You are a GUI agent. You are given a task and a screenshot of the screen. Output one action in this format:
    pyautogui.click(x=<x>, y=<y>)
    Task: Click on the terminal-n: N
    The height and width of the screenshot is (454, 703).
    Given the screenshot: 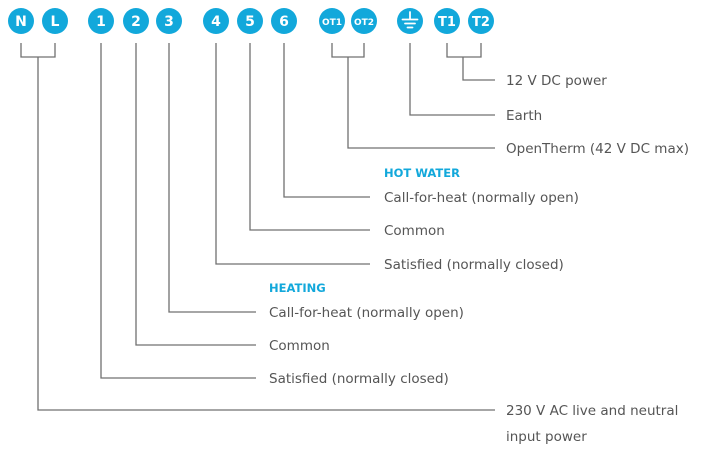 What is the action you would take?
    pyautogui.click(x=21, y=21)
    